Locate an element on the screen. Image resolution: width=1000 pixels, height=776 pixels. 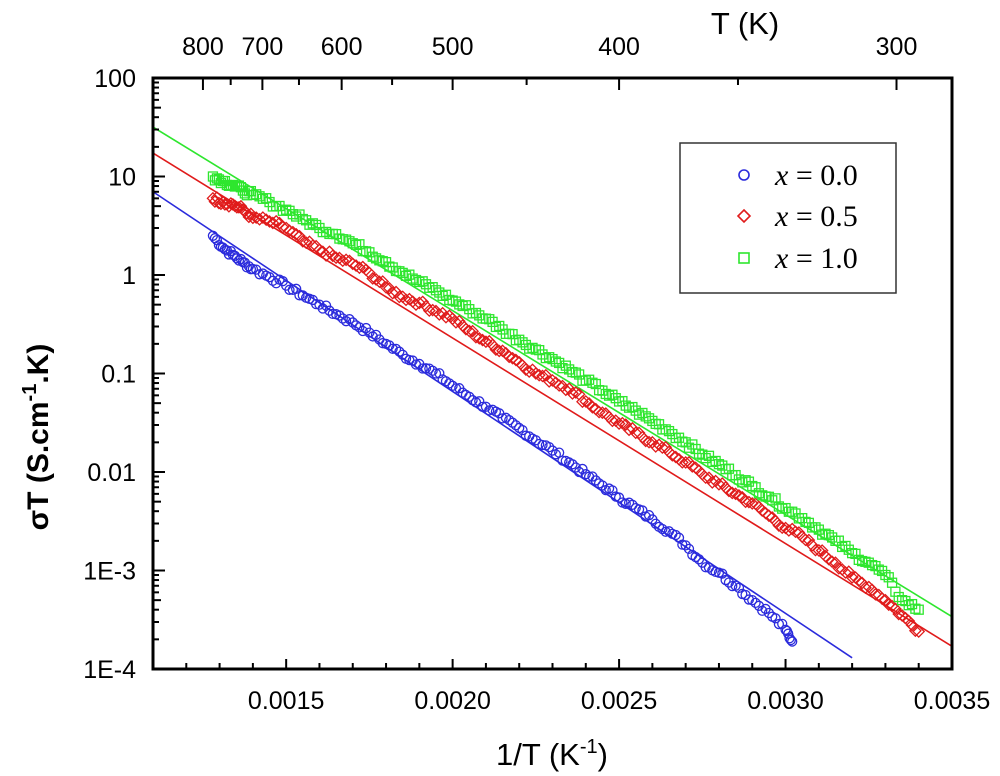
top-tick-label: 700 is located at coordinates (263, 47).